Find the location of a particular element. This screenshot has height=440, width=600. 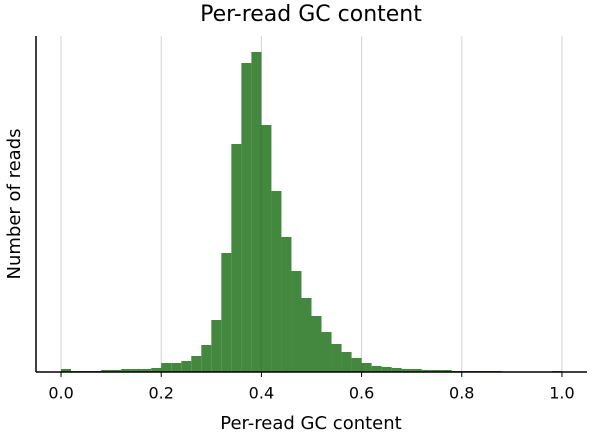

x-axis-label: Per-read GC content is located at coordinates (310, 423).